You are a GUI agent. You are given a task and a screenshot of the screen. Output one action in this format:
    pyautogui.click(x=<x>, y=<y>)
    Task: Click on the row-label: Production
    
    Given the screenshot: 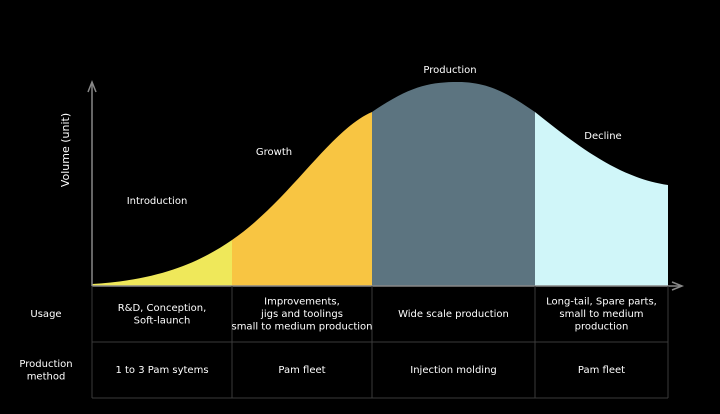 What is the action you would take?
    pyautogui.click(x=45, y=364)
    